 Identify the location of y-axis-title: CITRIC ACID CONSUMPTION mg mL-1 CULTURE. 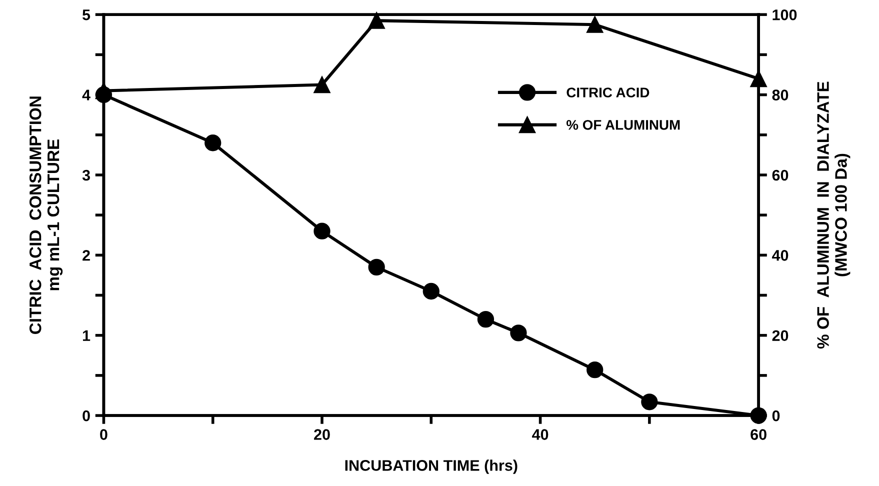
(46, 215).